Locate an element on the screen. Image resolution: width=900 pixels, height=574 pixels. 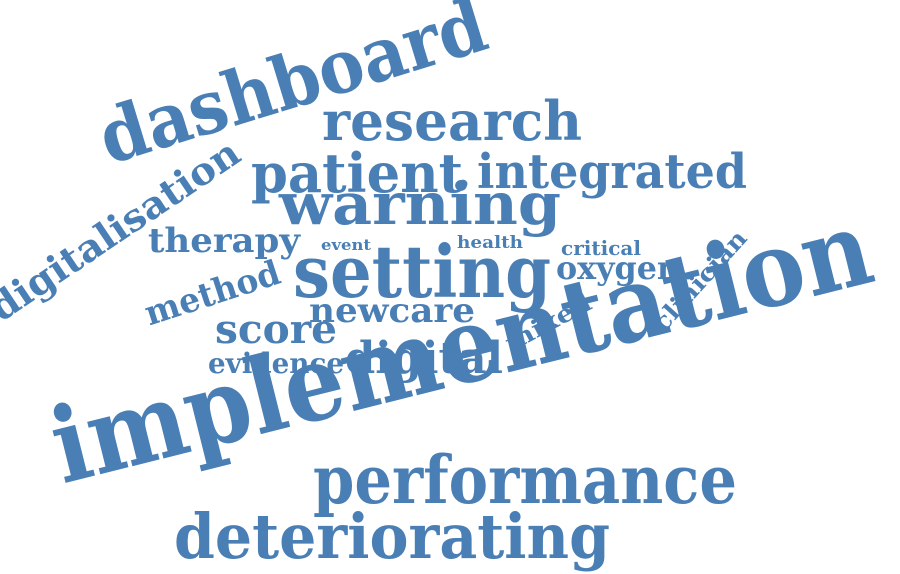
word-patient: patient is located at coordinates (357, 173).